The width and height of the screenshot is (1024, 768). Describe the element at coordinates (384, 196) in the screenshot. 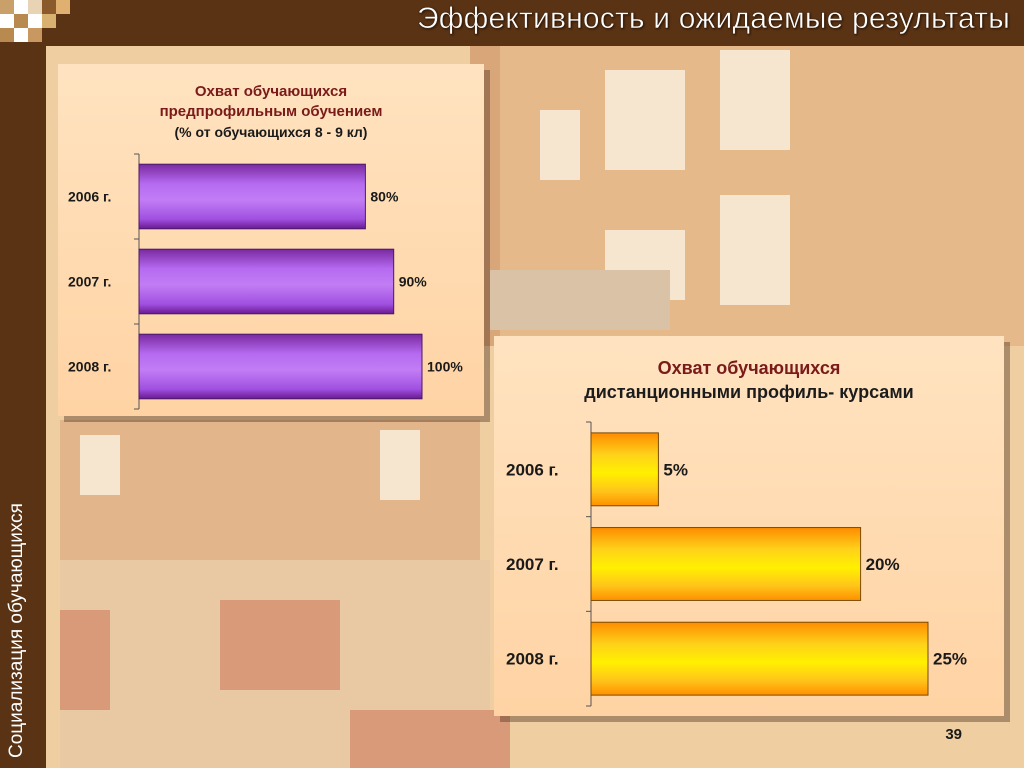

I see `value-label: 80%` at that location.